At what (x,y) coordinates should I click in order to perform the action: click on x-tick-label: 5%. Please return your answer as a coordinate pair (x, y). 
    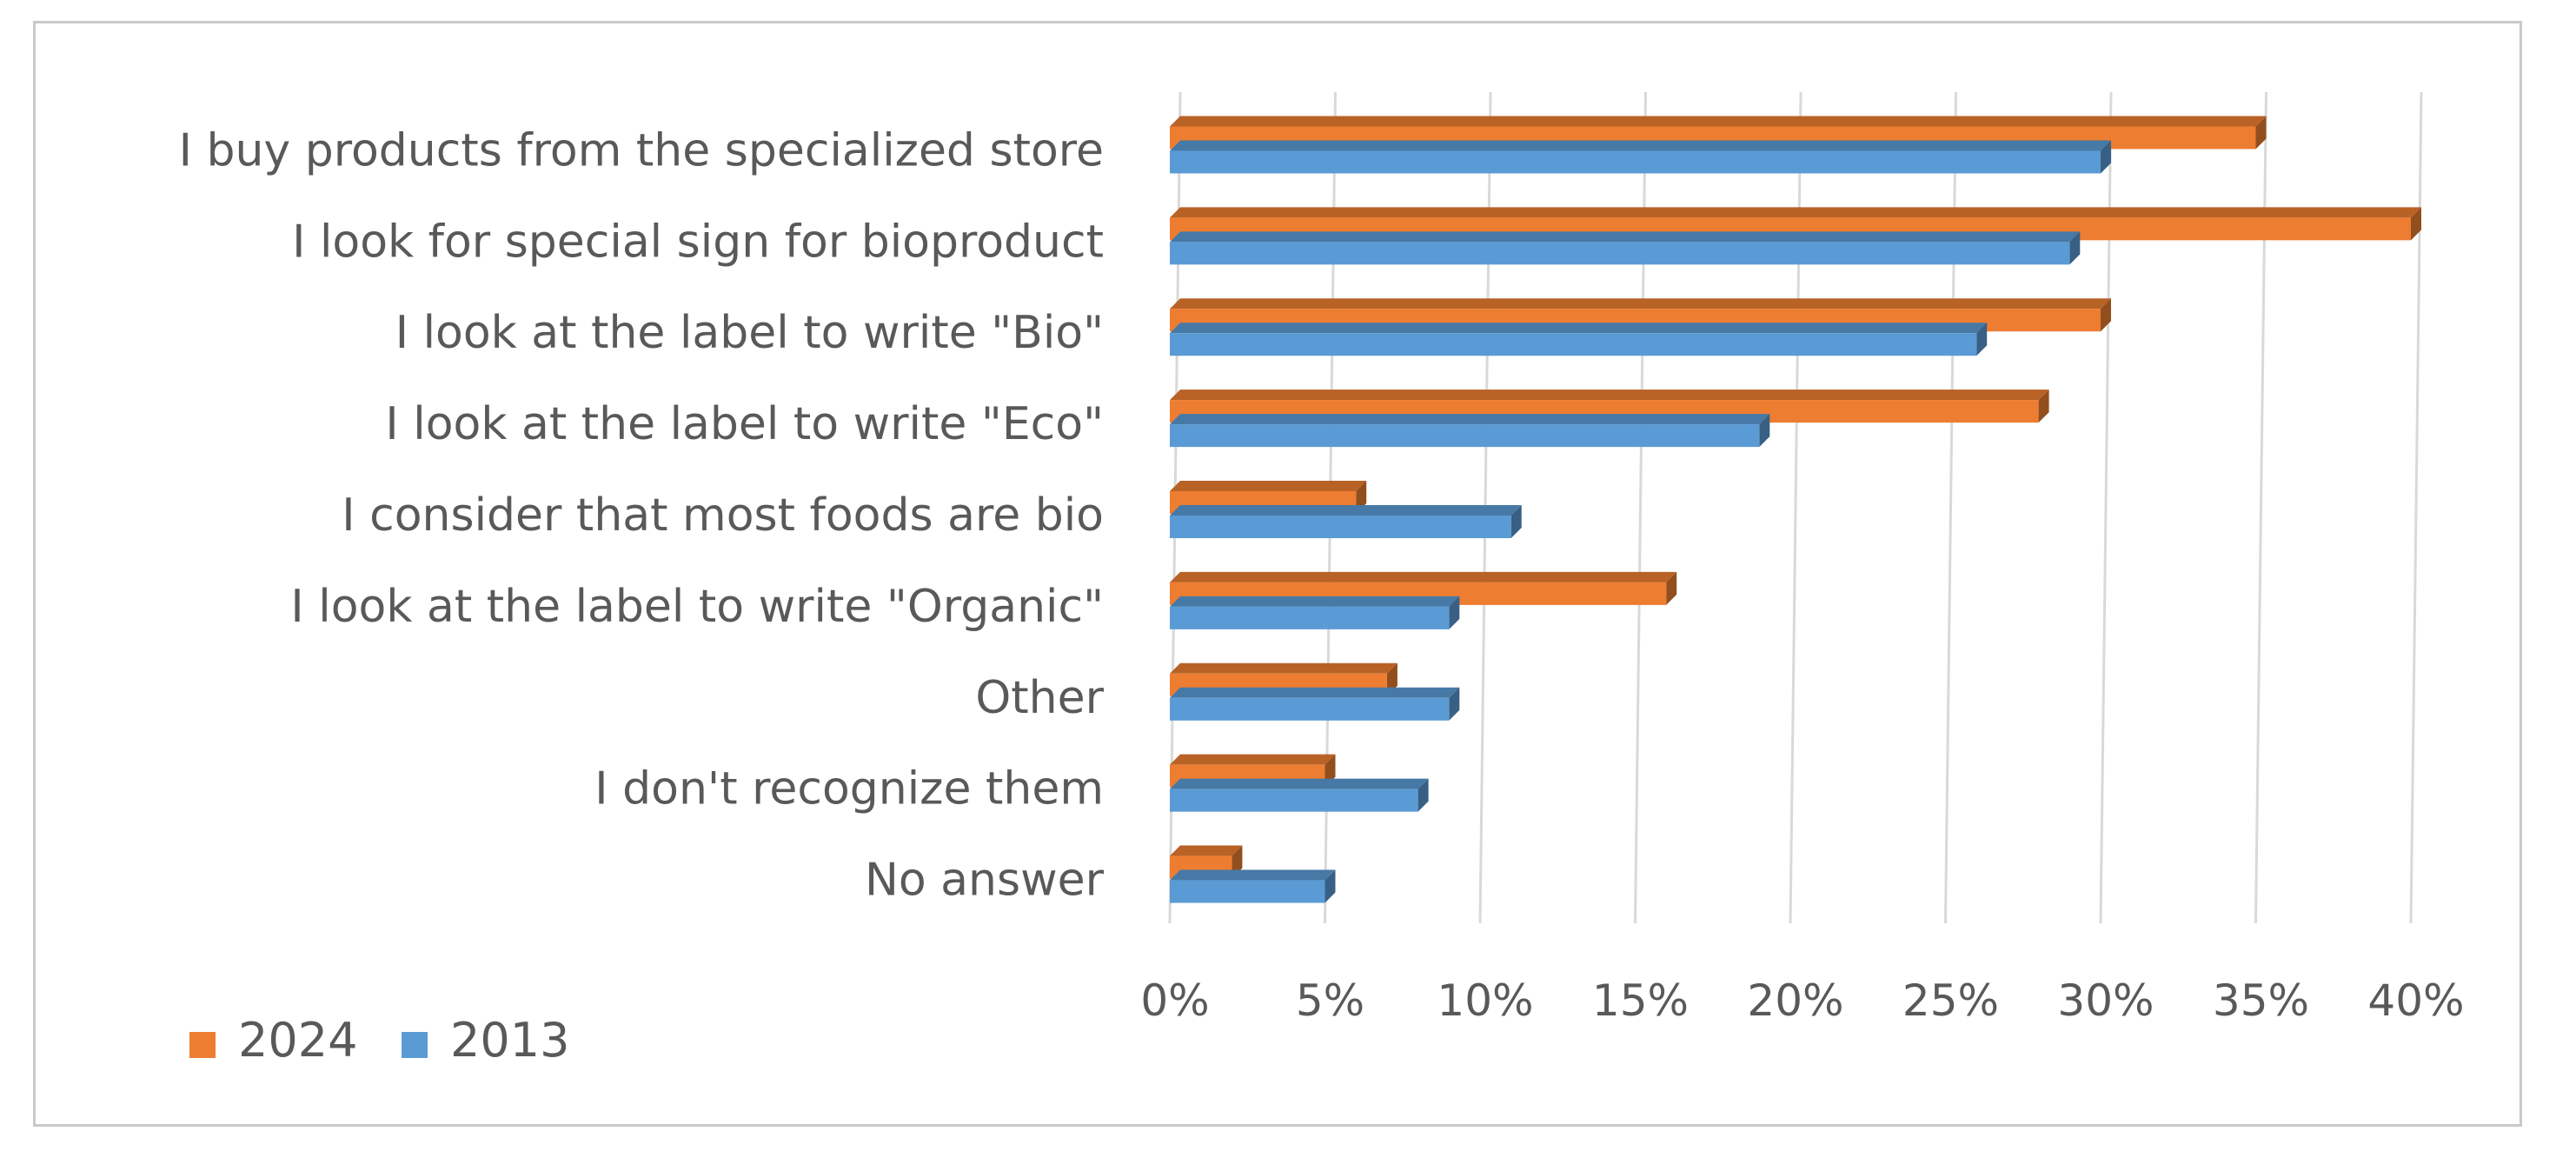
    Looking at the image, I should click on (1330, 1001).